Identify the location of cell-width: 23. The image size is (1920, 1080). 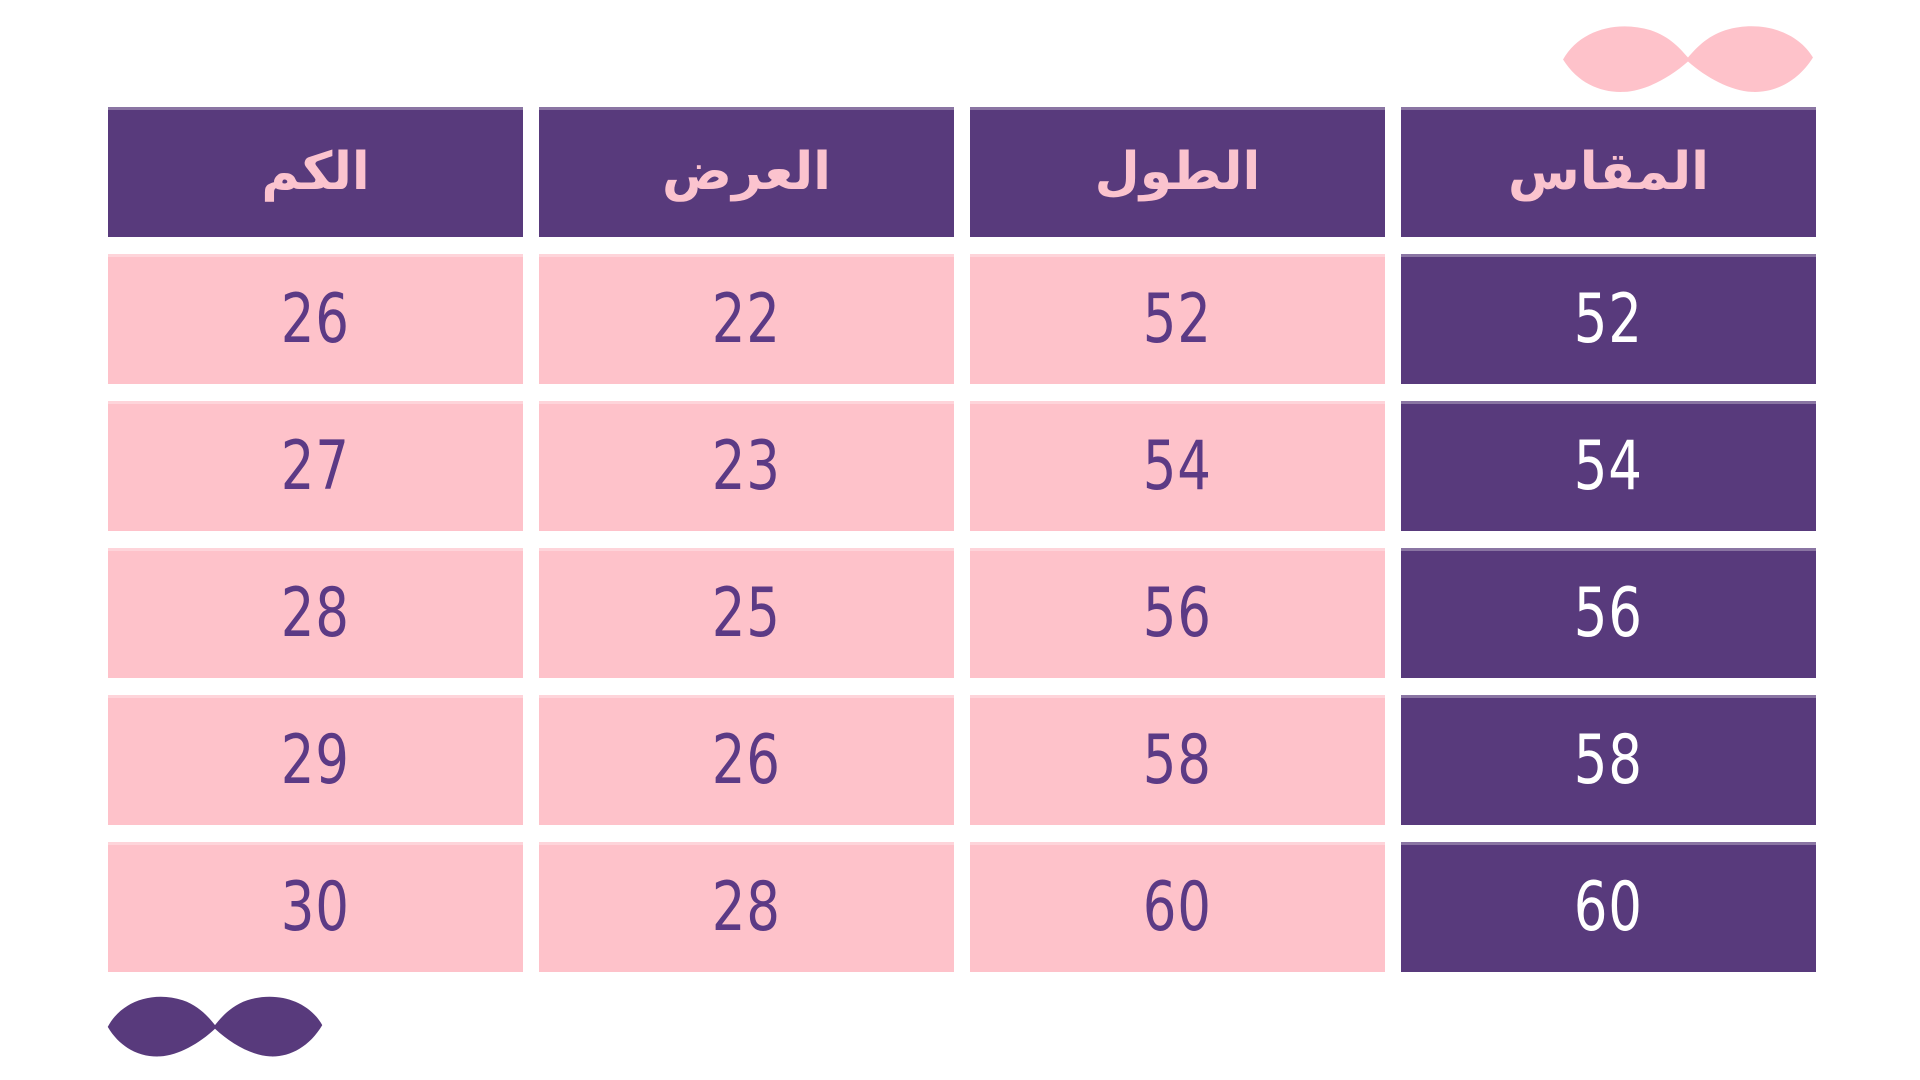
(746, 466).